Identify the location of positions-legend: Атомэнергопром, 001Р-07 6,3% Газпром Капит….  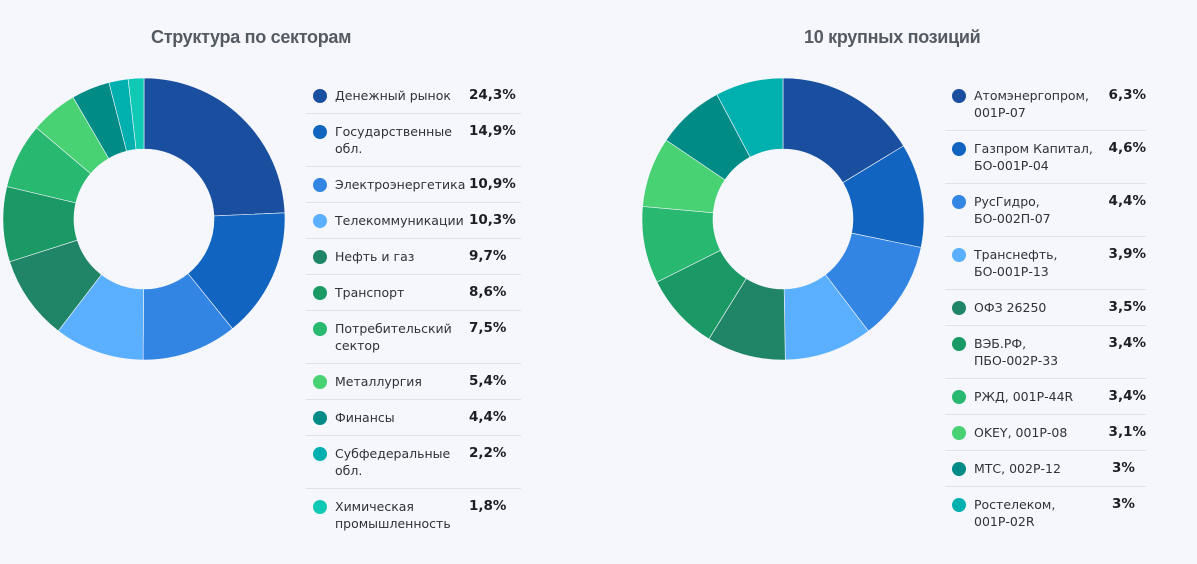
(1045, 308).